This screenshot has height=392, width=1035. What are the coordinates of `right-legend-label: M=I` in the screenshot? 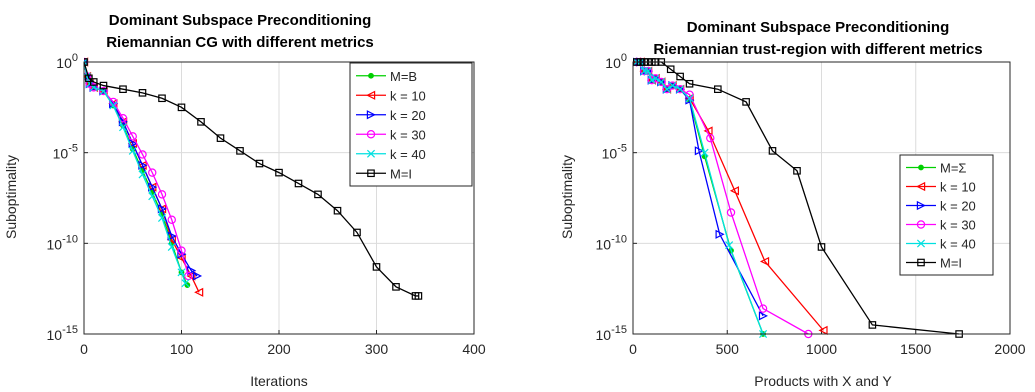 It's located at (951, 263).